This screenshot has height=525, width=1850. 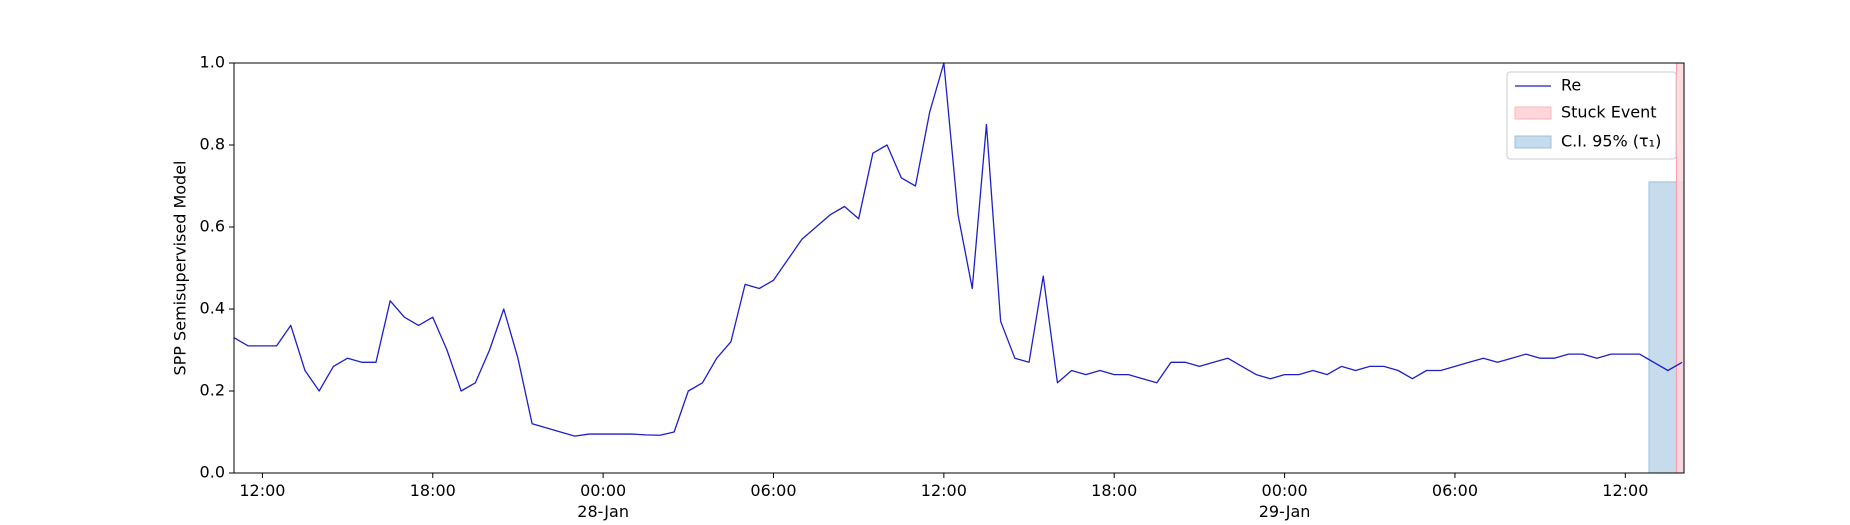 What do you see at coordinates (1609, 112) in the screenshot?
I see `legend-label: Stuck Event` at bounding box center [1609, 112].